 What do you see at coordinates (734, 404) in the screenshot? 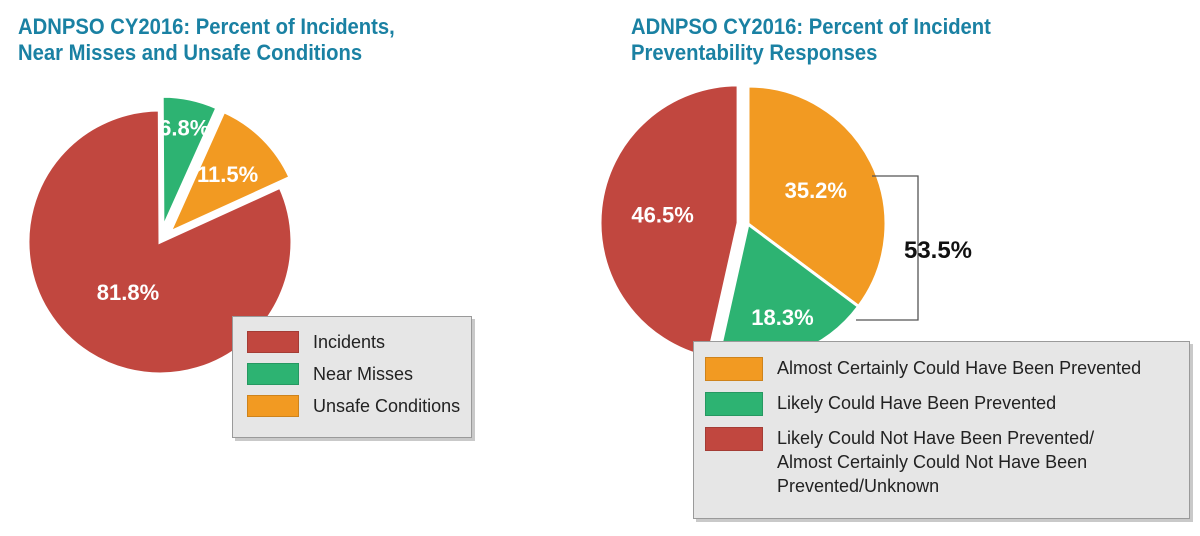
I see `legend-swatch-likely-prevented` at bounding box center [734, 404].